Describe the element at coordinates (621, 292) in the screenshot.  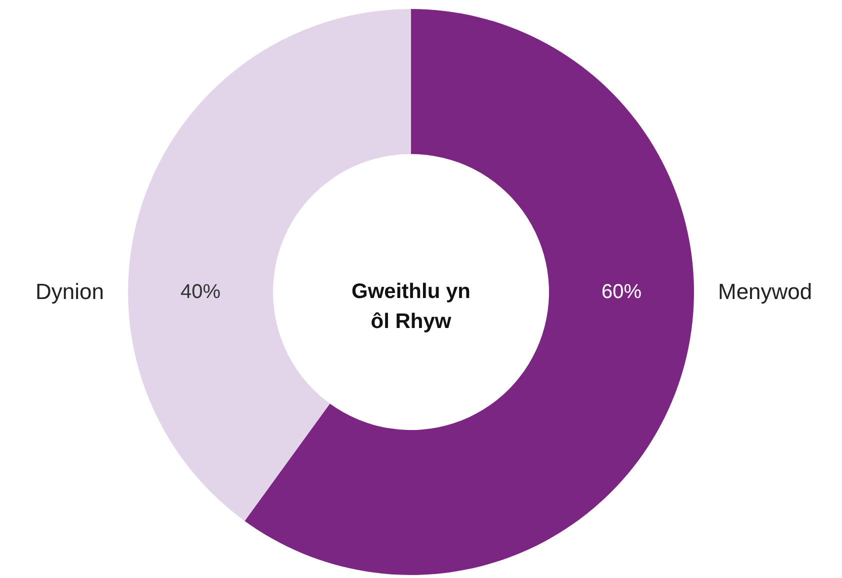
I see `data-label: 60%` at that location.